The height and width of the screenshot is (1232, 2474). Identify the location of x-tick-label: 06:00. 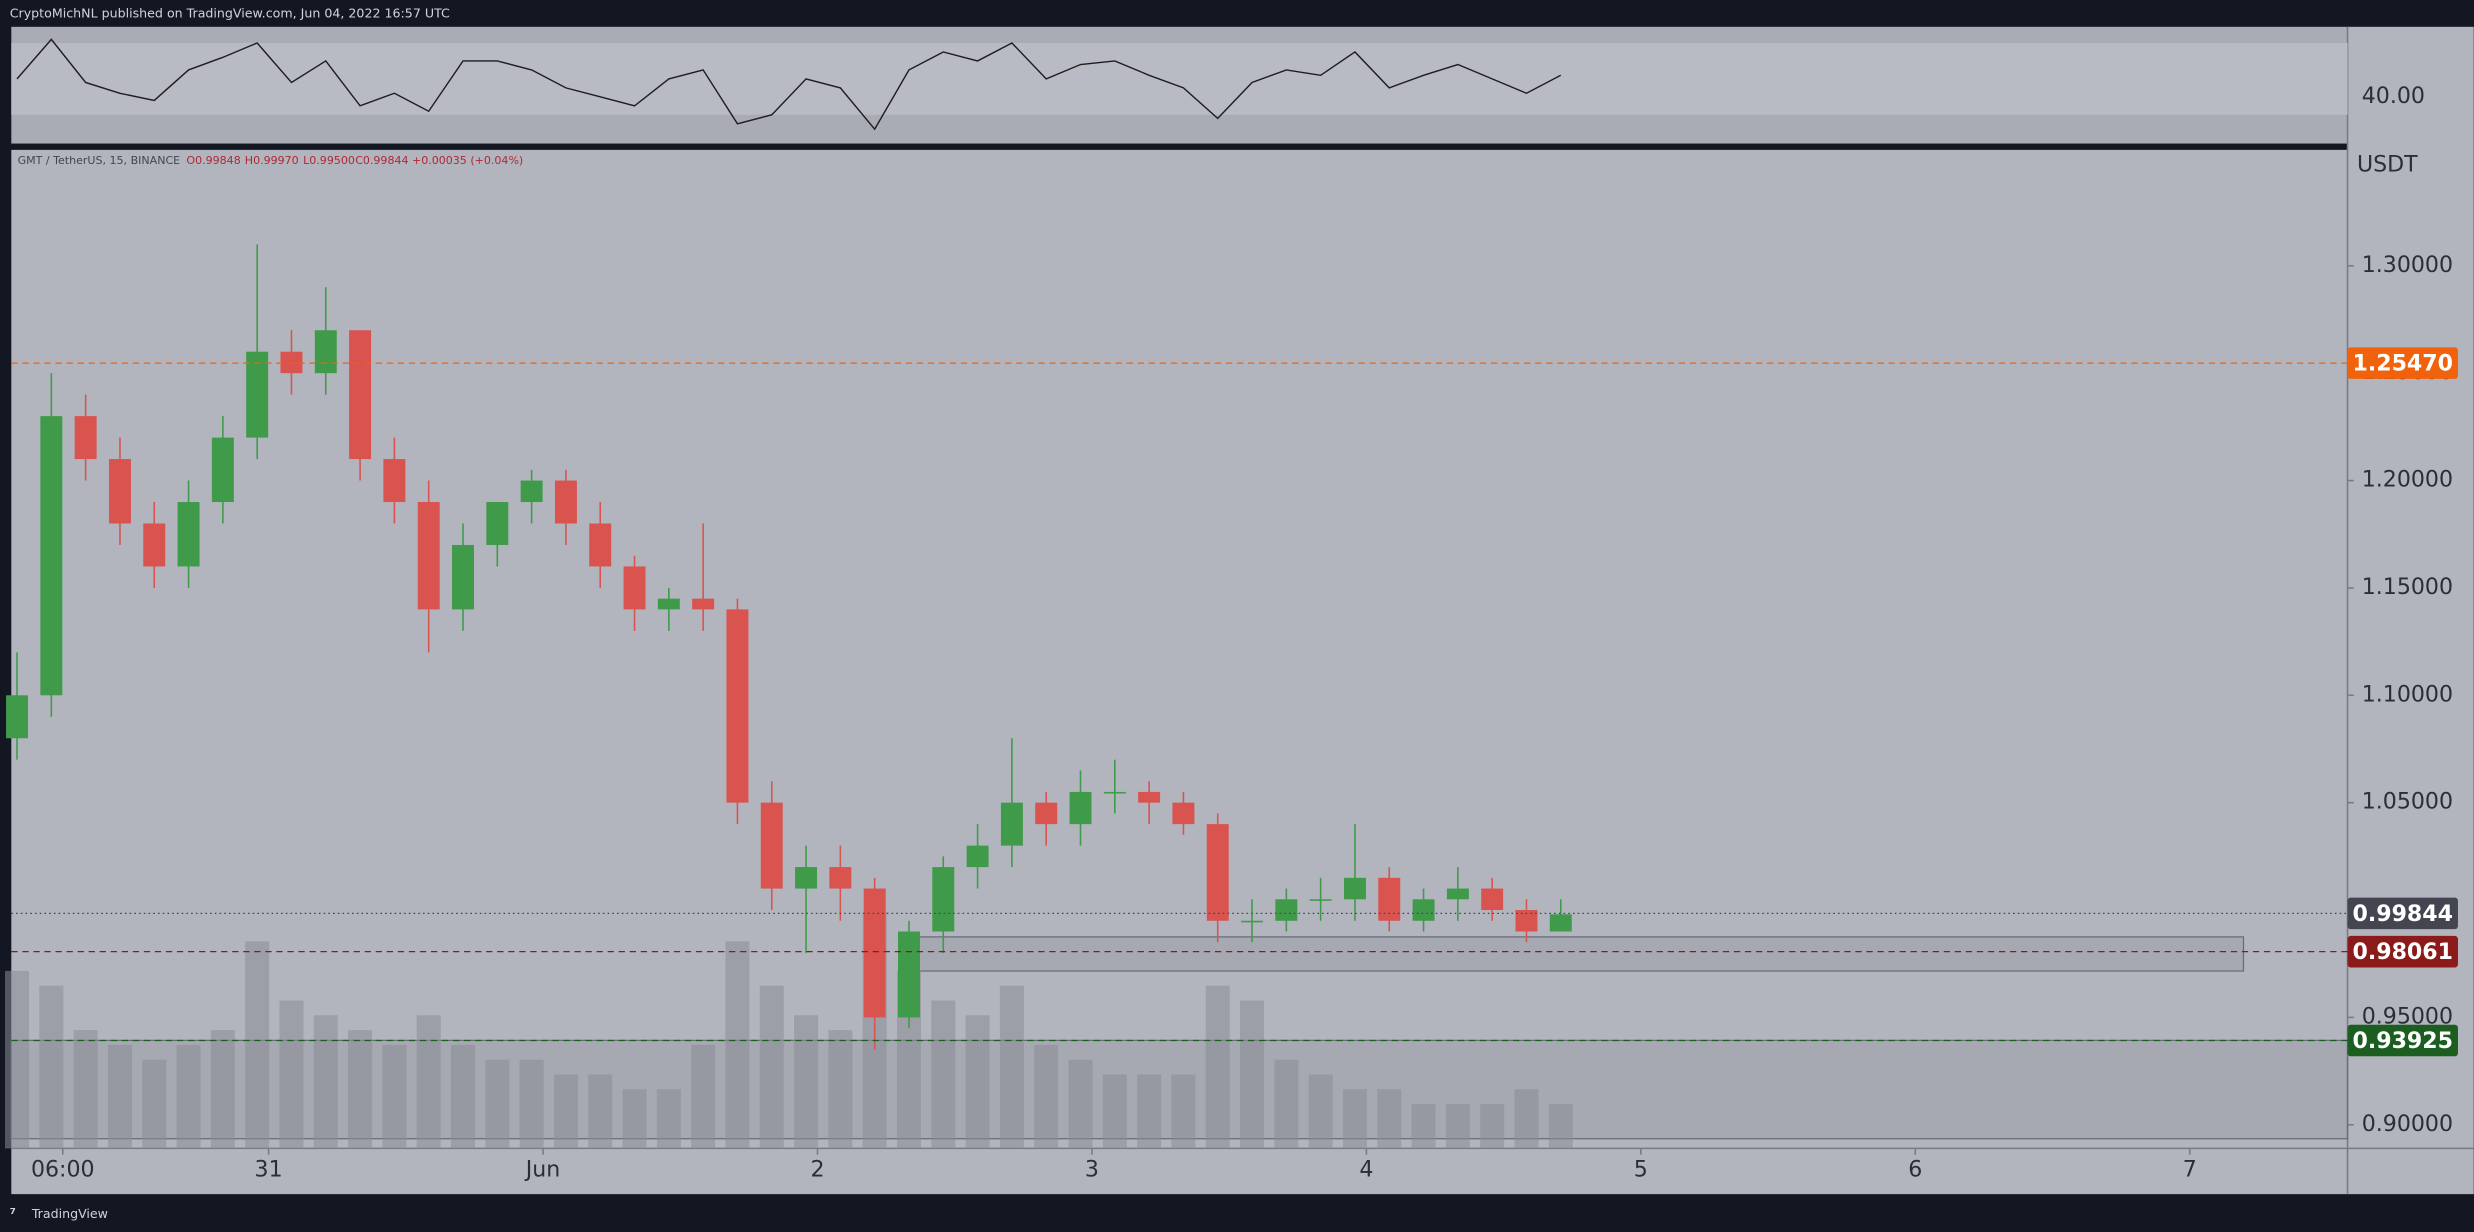
(63, 1169).